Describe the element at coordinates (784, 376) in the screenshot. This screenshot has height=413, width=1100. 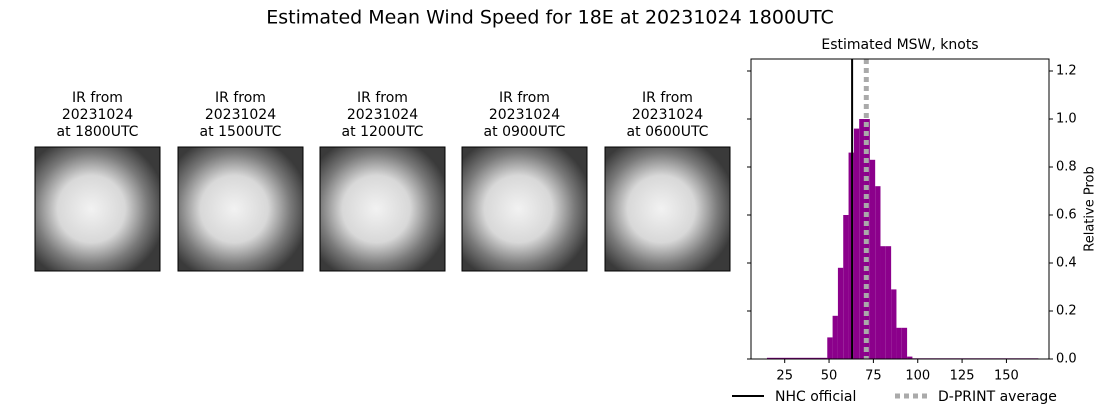
I see `x-tick-label: 25` at that location.